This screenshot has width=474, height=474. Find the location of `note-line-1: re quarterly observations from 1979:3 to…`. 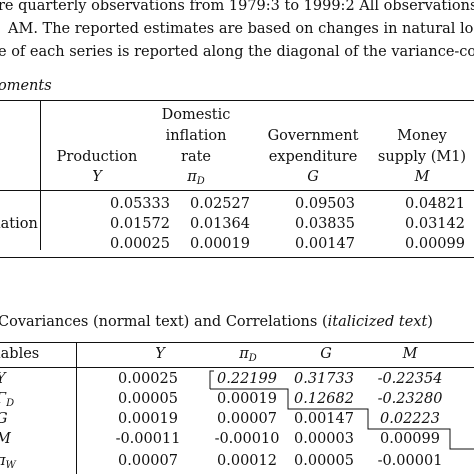

note-line-1: re quarterly observations from 1979:3 to… is located at coordinates (237, 7).